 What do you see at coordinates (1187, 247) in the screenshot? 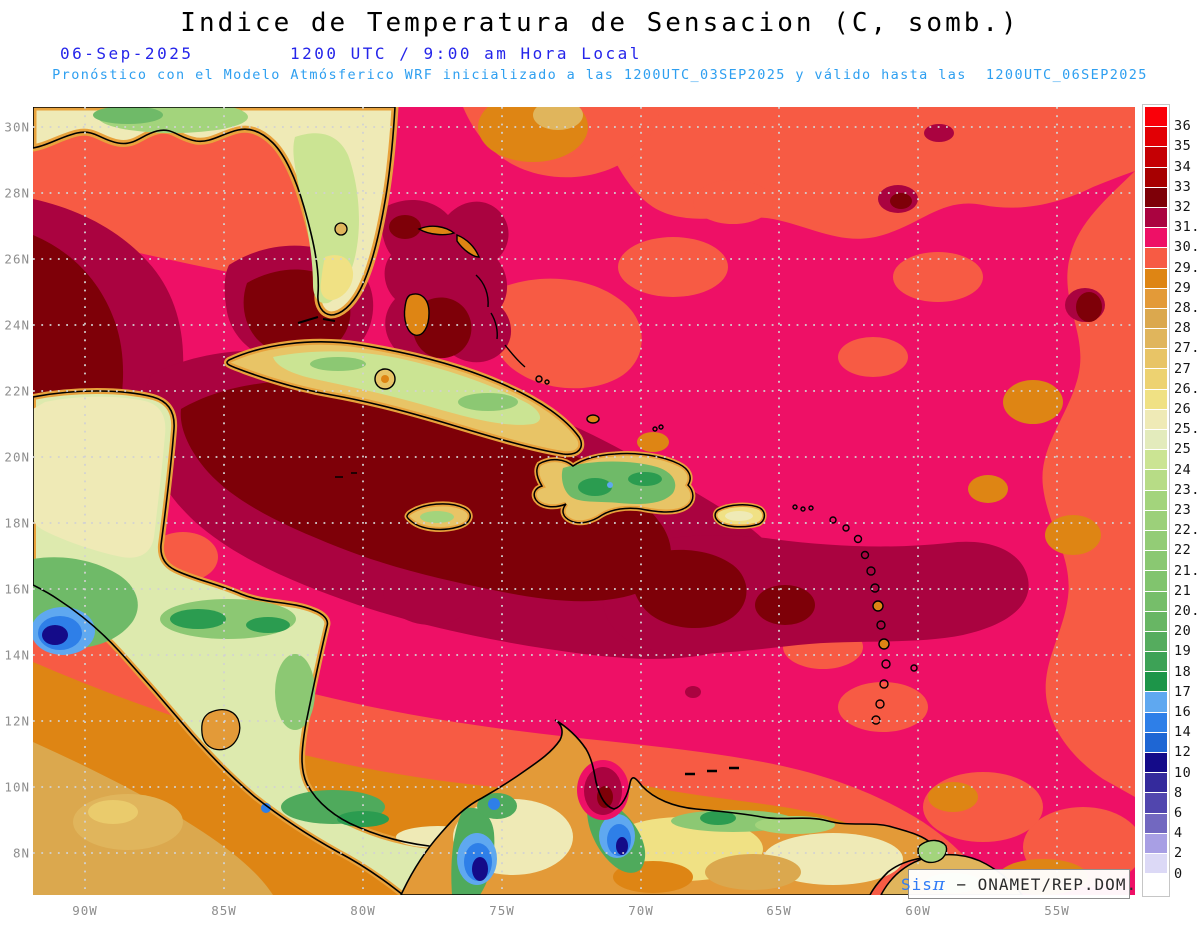
I see `colorbar-label-30.7: 30.7` at bounding box center [1187, 247].